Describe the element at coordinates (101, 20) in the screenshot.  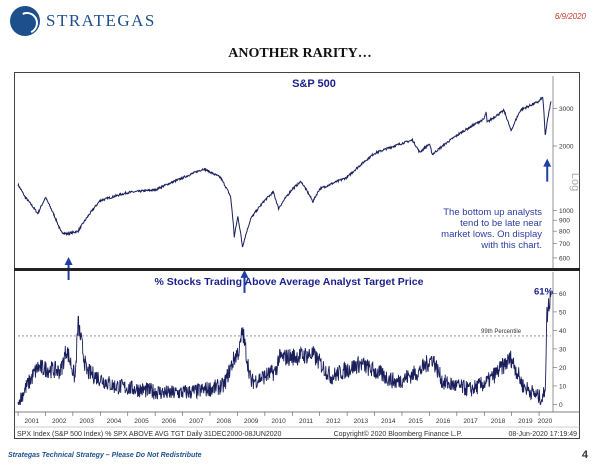
I see `logo-text: STRATEGAS` at that location.